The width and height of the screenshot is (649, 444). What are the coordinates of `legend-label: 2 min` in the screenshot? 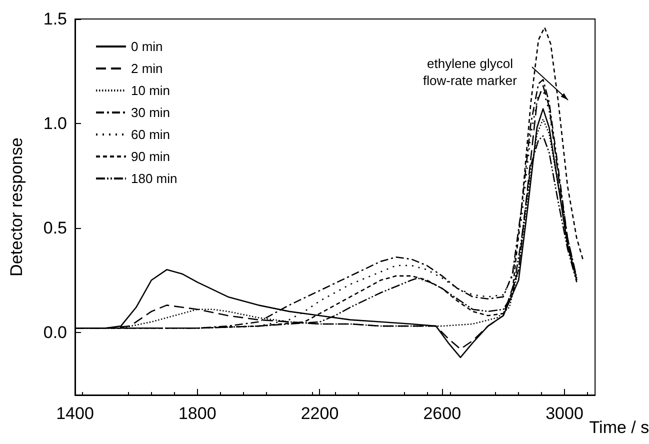 It's located at (147, 68).